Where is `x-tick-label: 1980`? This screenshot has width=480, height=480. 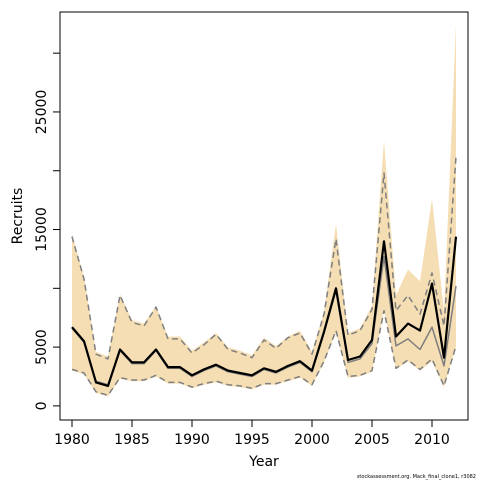
x-tick-label: 1980 is located at coordinates (72, 440).